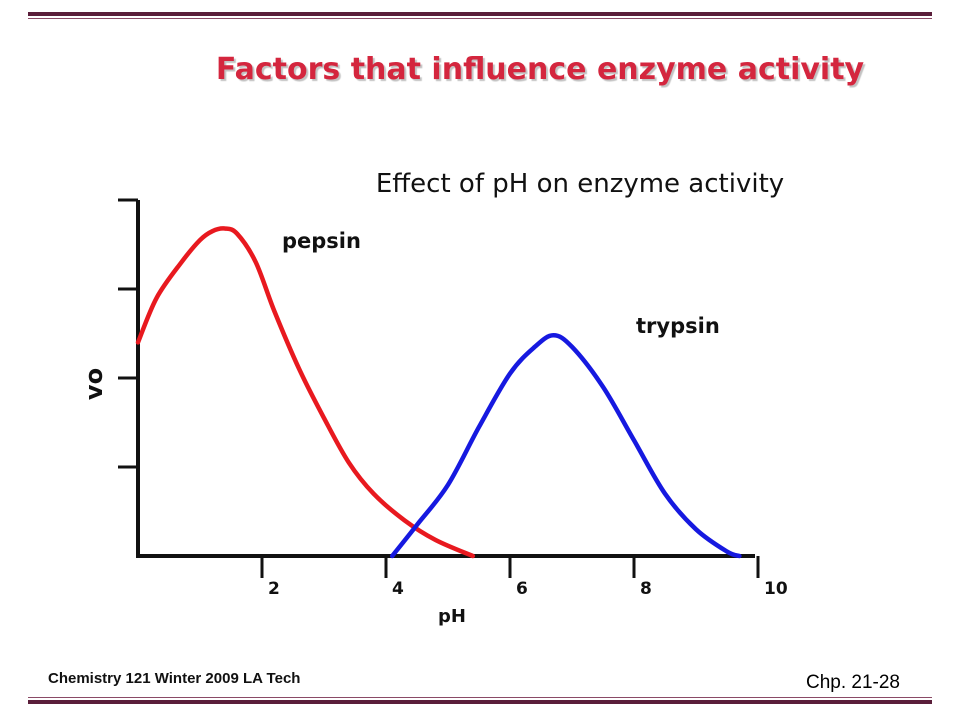  What do you see at coordinates (480, 15) in the screenshot?
I see `top-rule` at bounding box center [480, 15].